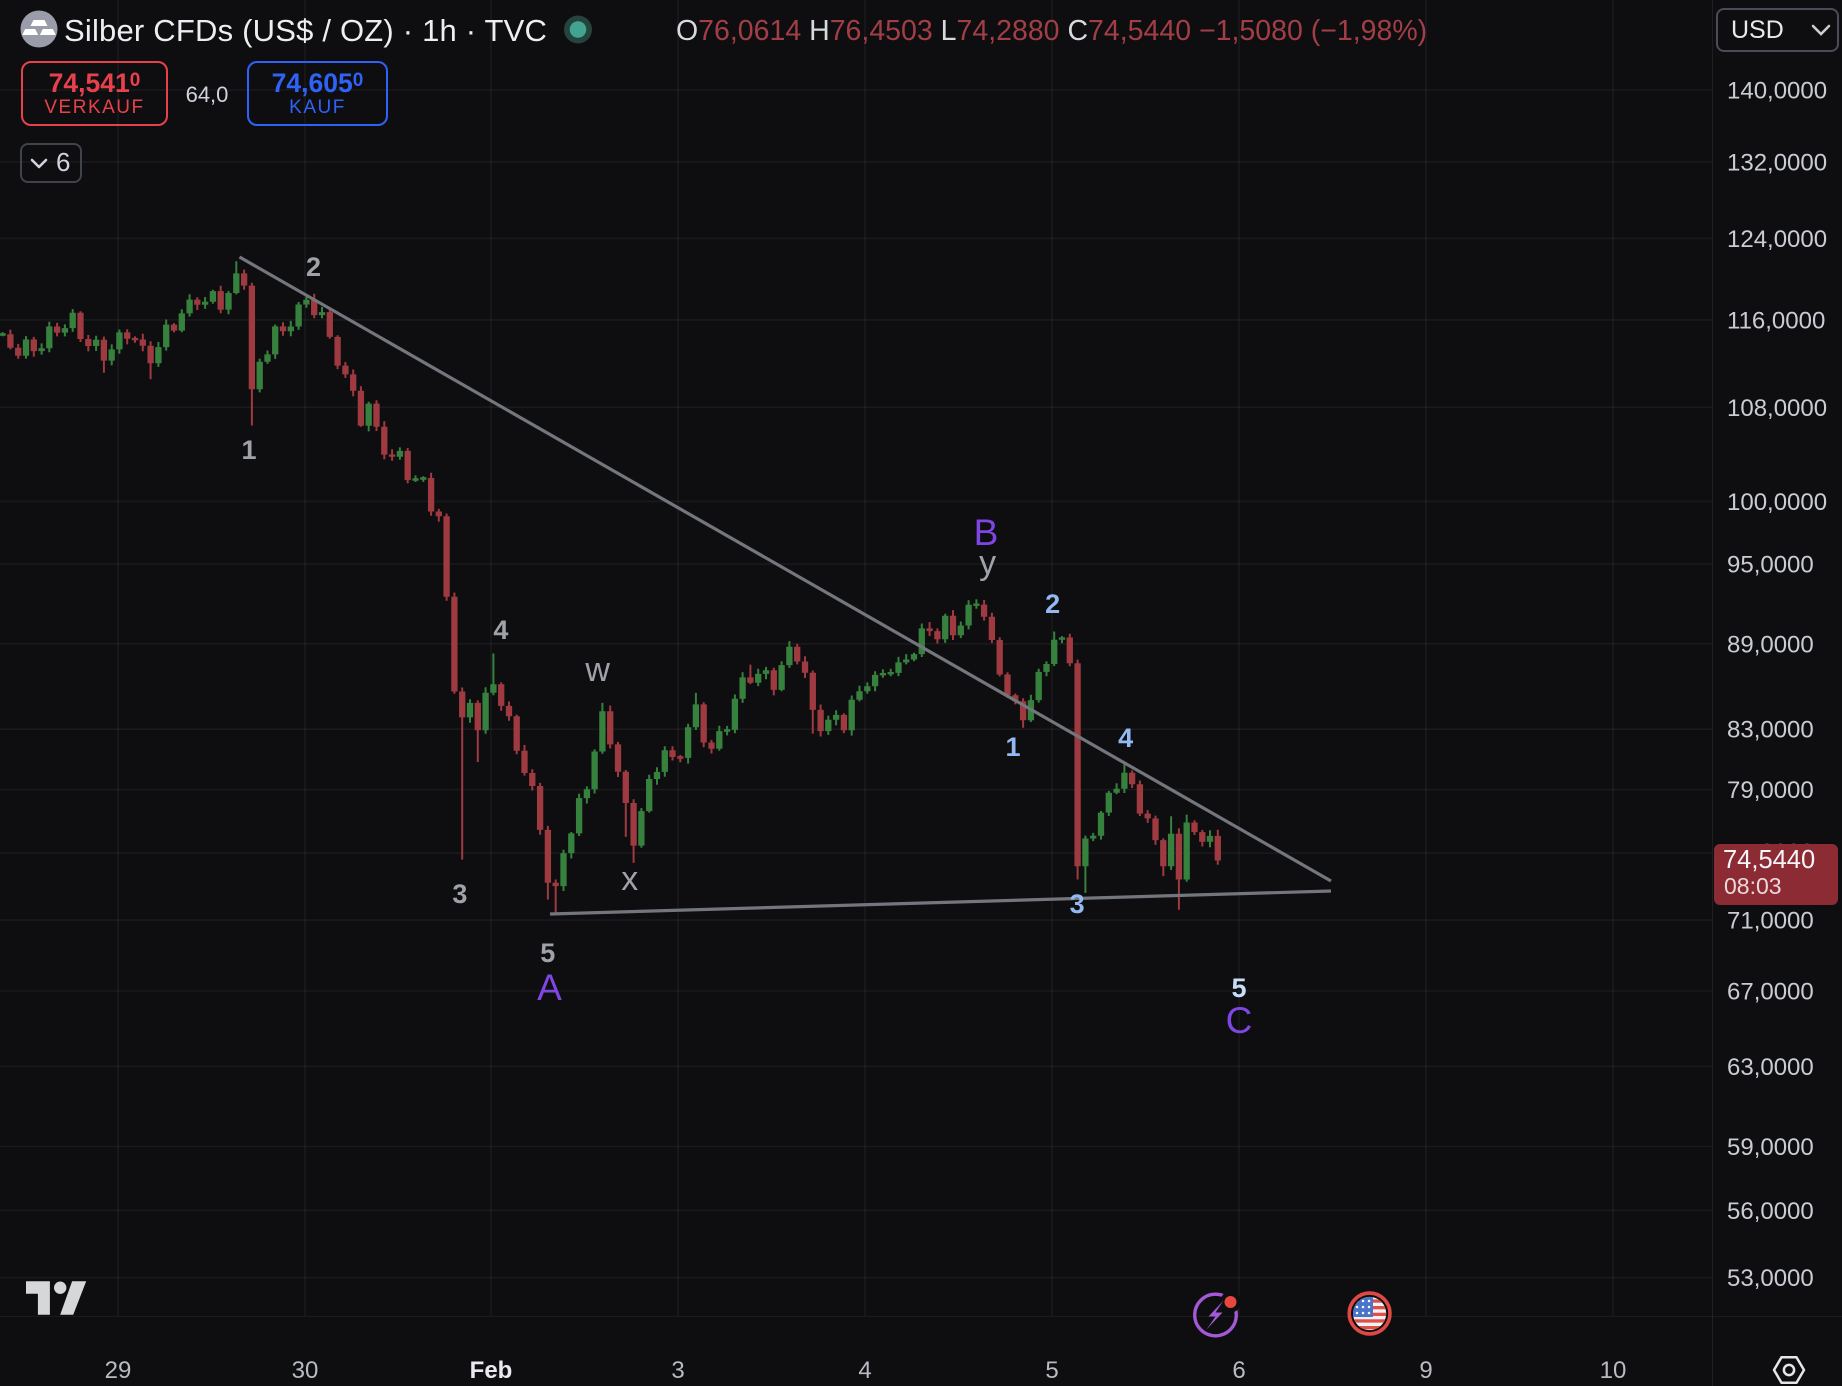  I want to click on svg-text: 30, so click(305, 1370).